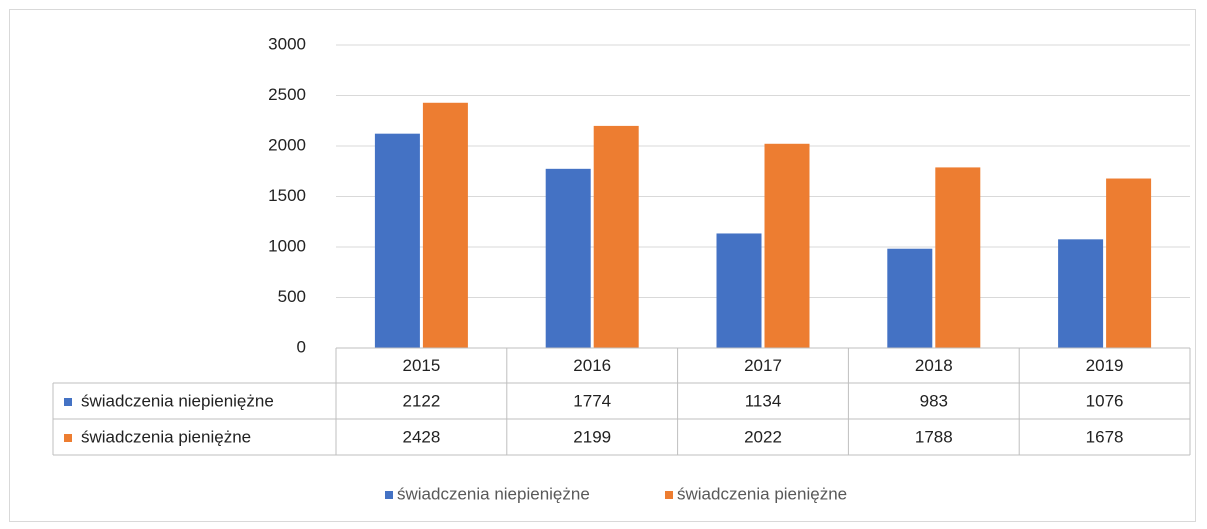 This screenshot has width=1207, height=529. Describe the element at coordinates (592, 365) in the screenshot. I see `x-tick-label: 2016` at that location.